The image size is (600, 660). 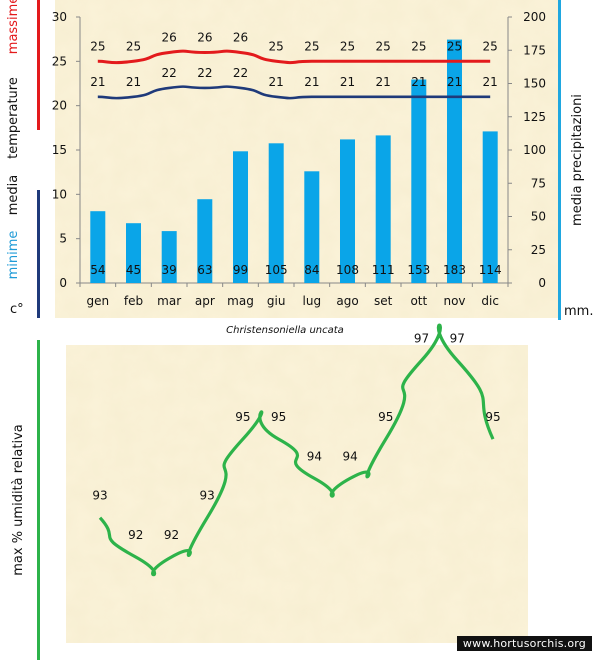 I want to click on x-tick-label-feb: feb, so click(x=133, y=301).